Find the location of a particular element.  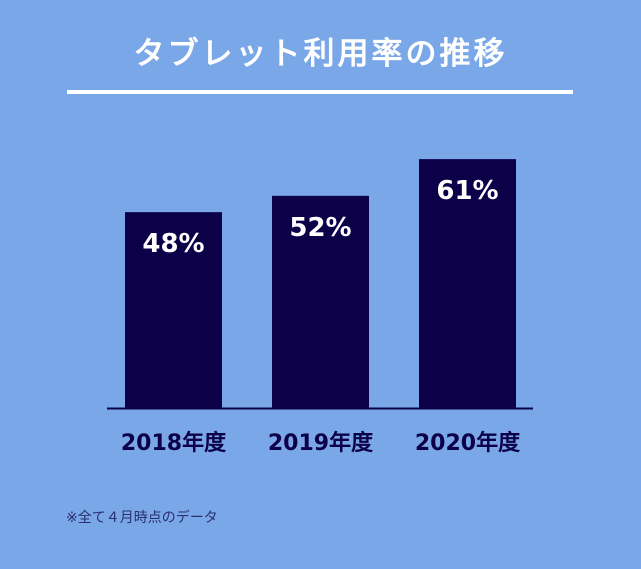

bar-value-label-3: 61% is located at coordinates (467, 191).